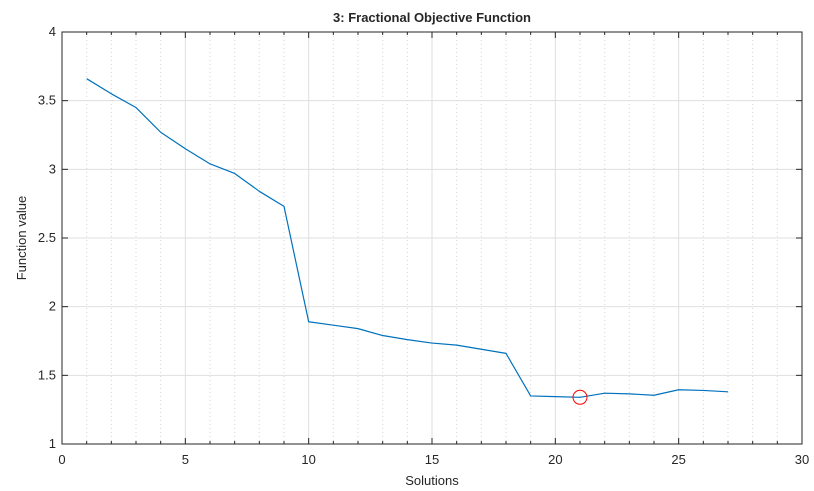  What do you see at coordinates (555, 459) in the screenshot?
I see `x-tick-label: 20` at bounding box center [555, 459].